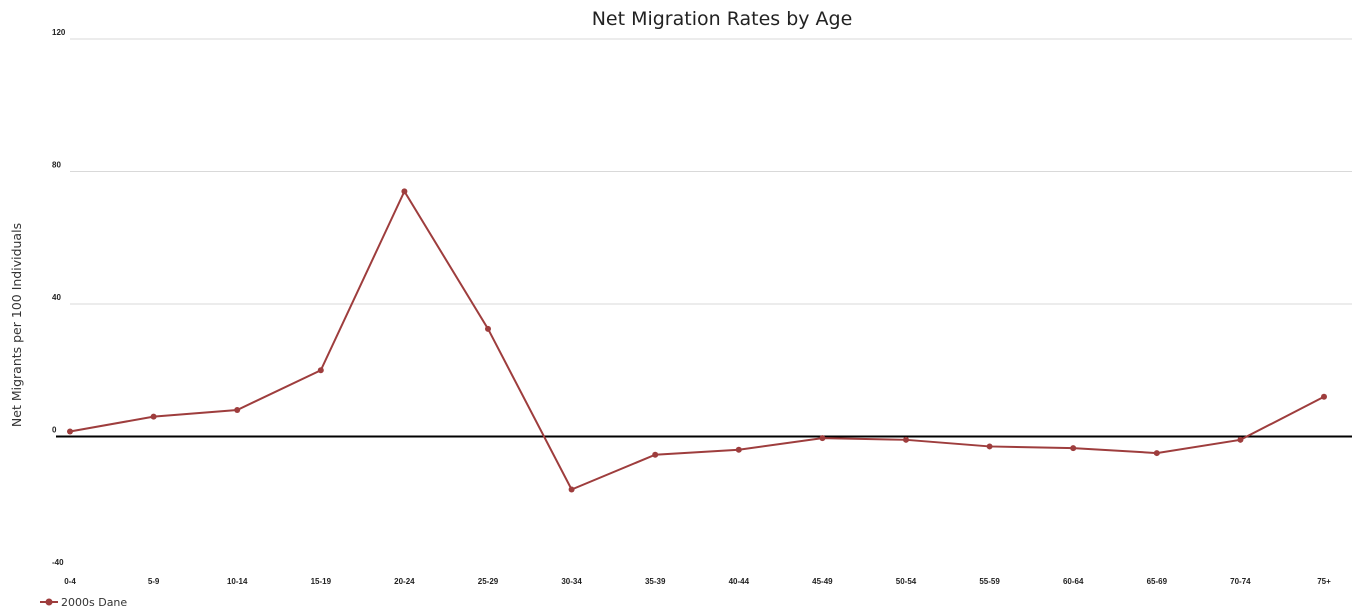 This screenshot has height=611, width=1352. I want to click on x-tick-label: 40-44, so click(739, 581).